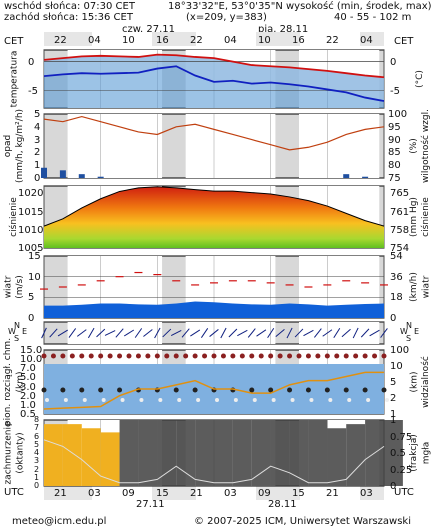  What do you see at coordinates (298, 40) in the screenshot?
I see `cet-hour-tick: 16` at bounding box center [298, 40].